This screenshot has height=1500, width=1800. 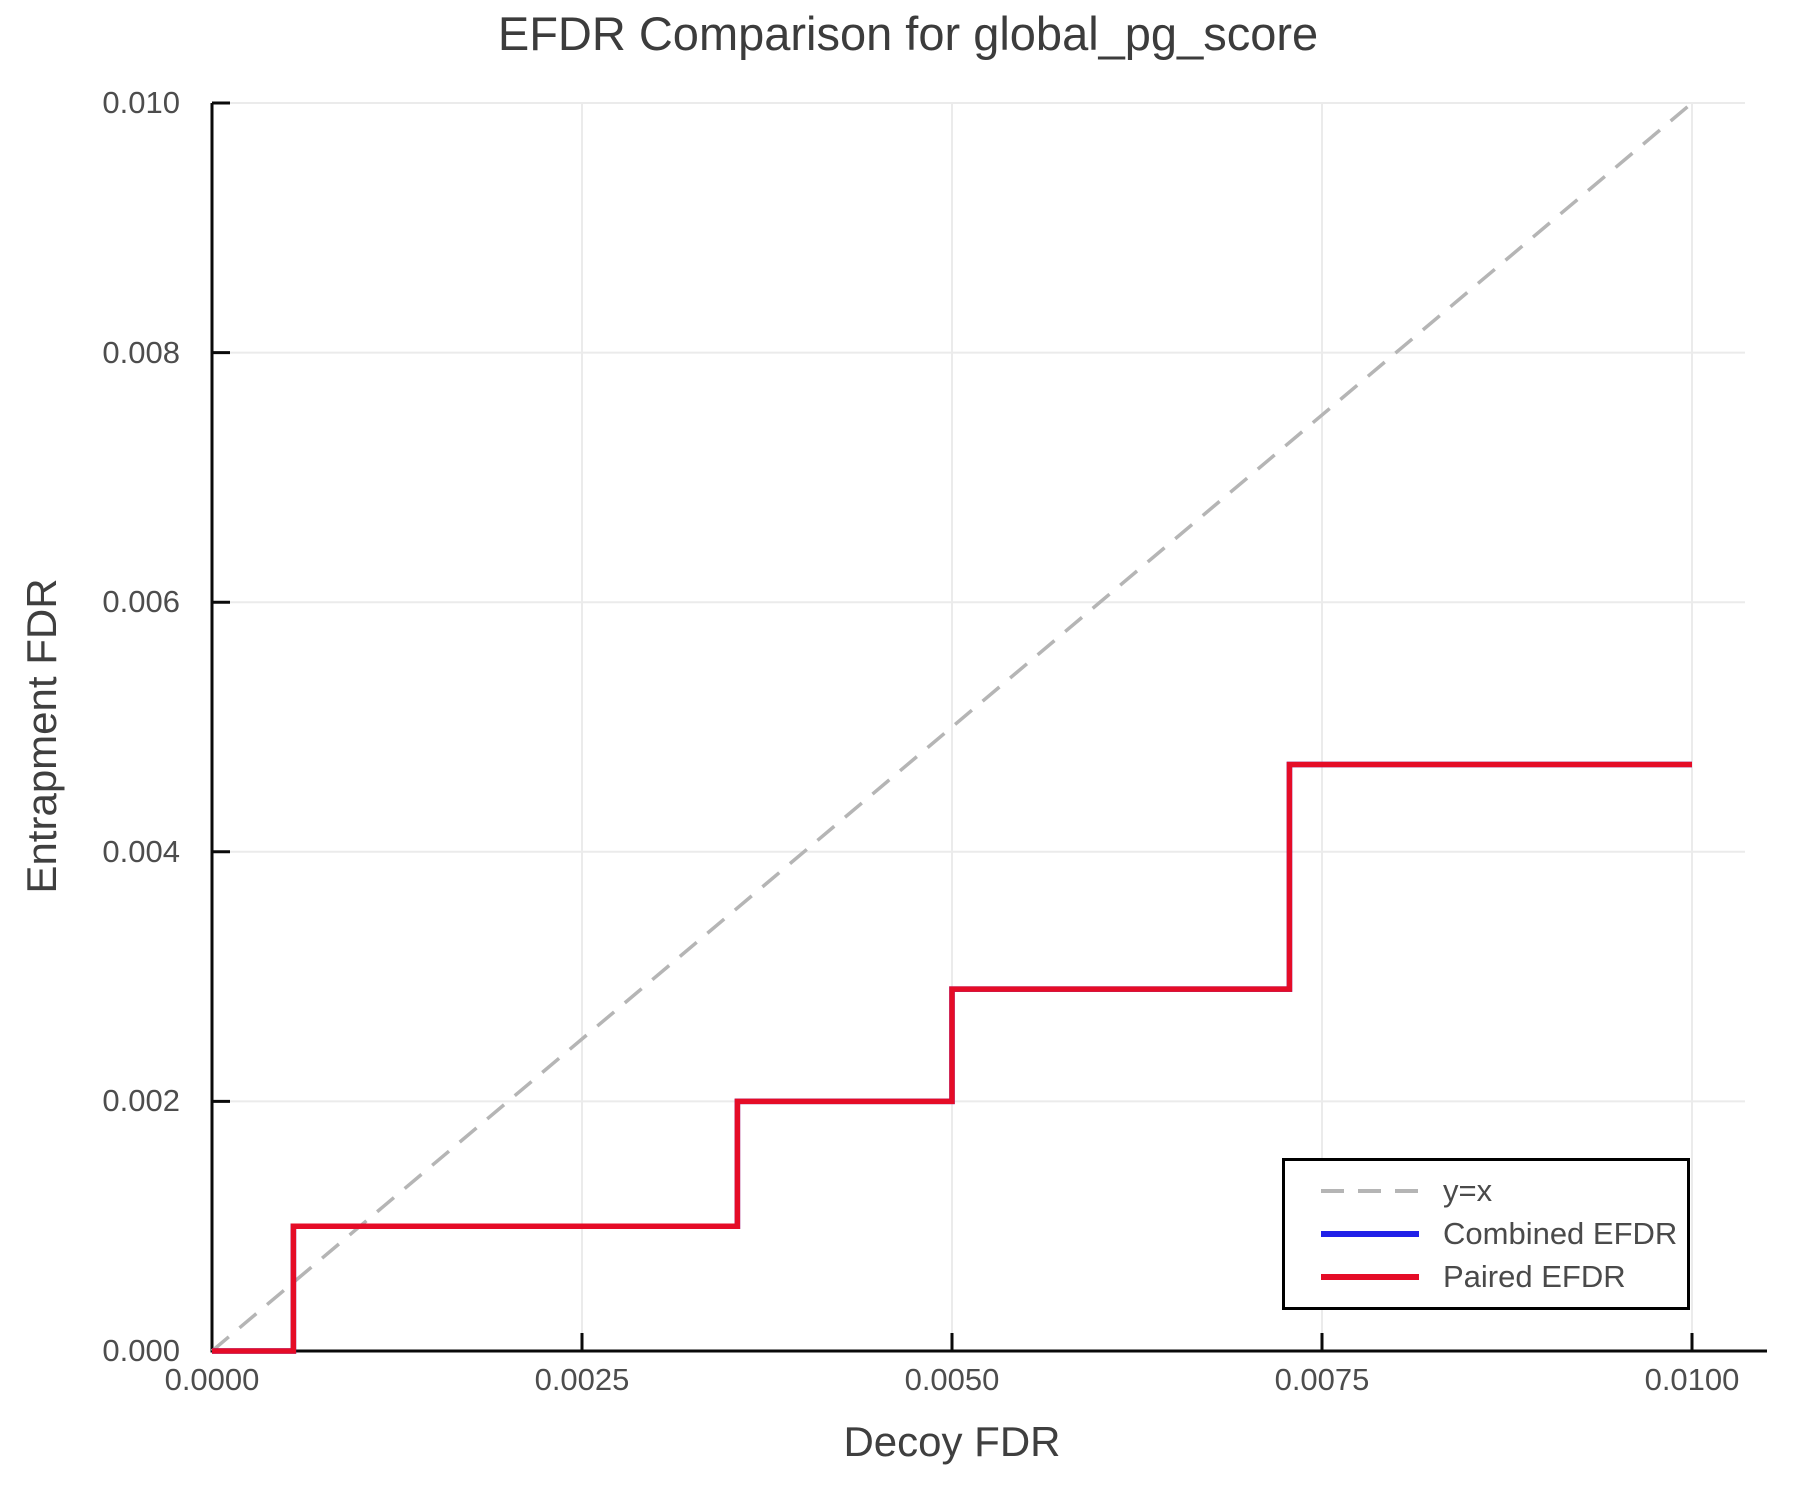 I want to click on legend-label-paired-efdr: Paired EFDR, so click(x=1534, y=1276).